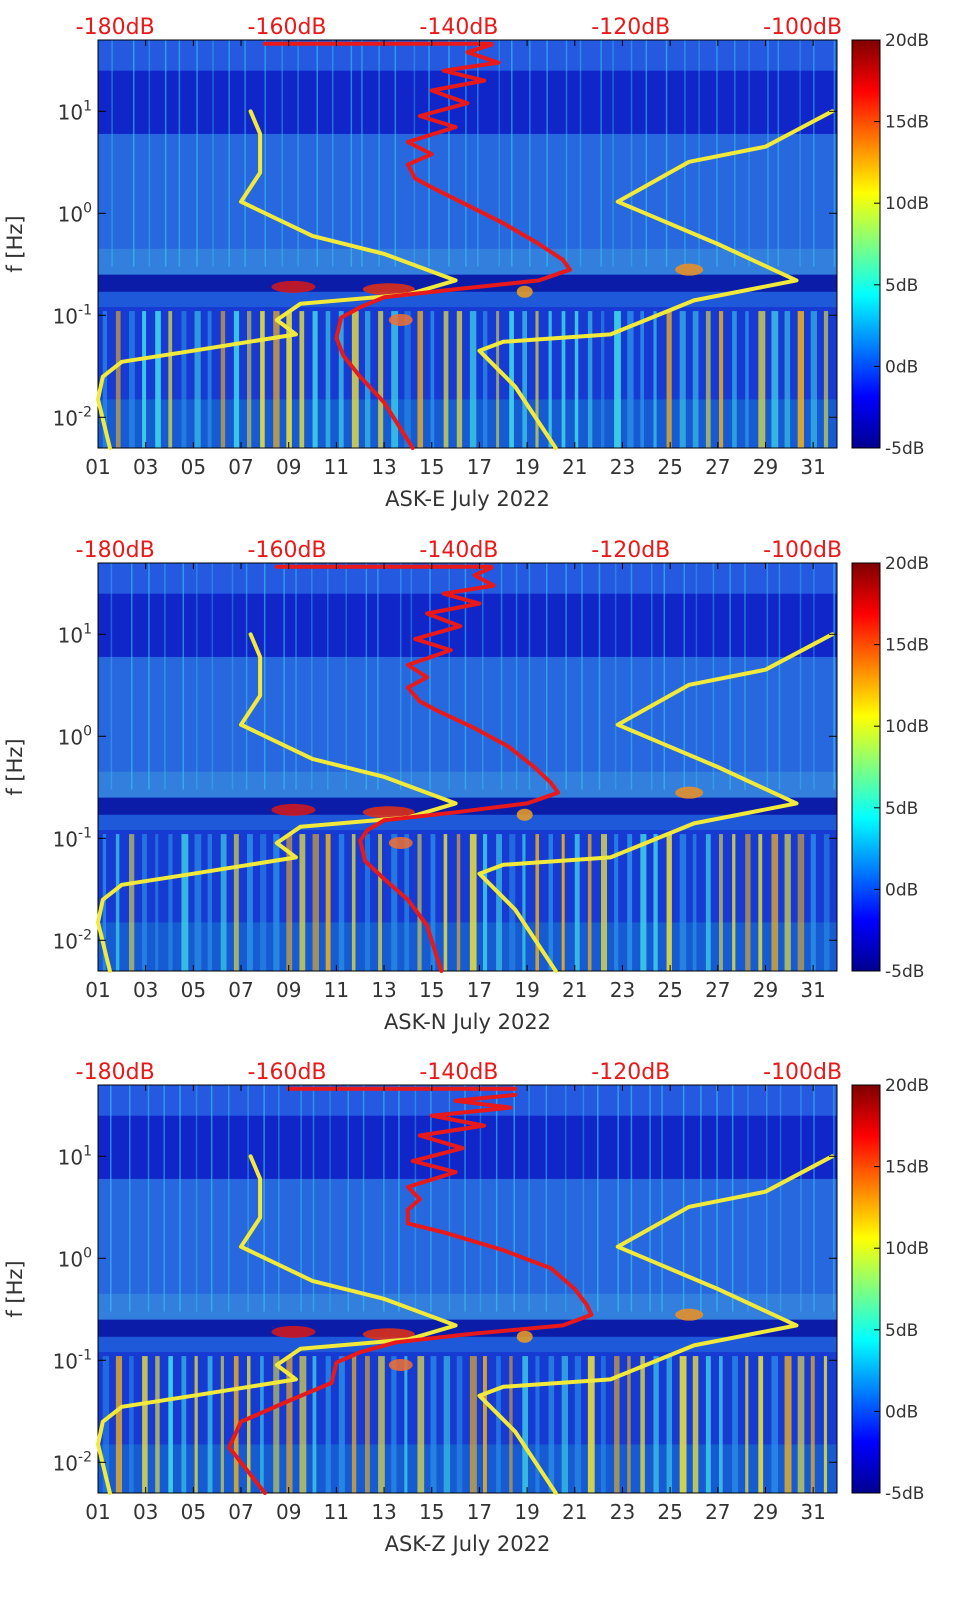  What do you see at coordinates (468, 1544) in the screenshot?
I see `x-axis-label: ASK-Z July 2022` at bounding box center [468, 1544].